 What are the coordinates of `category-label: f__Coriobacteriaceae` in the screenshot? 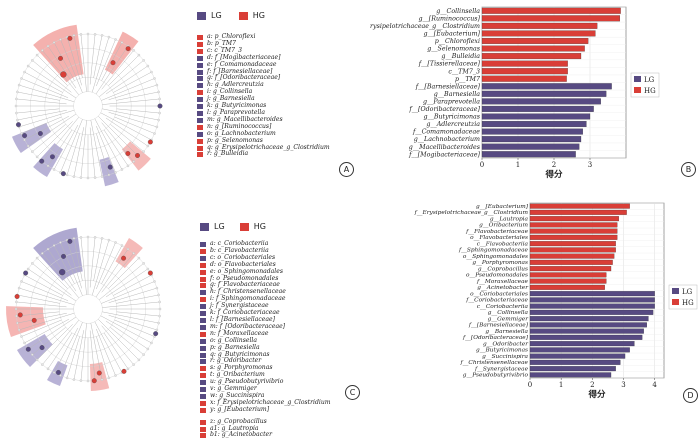 It's located at (496, 301).